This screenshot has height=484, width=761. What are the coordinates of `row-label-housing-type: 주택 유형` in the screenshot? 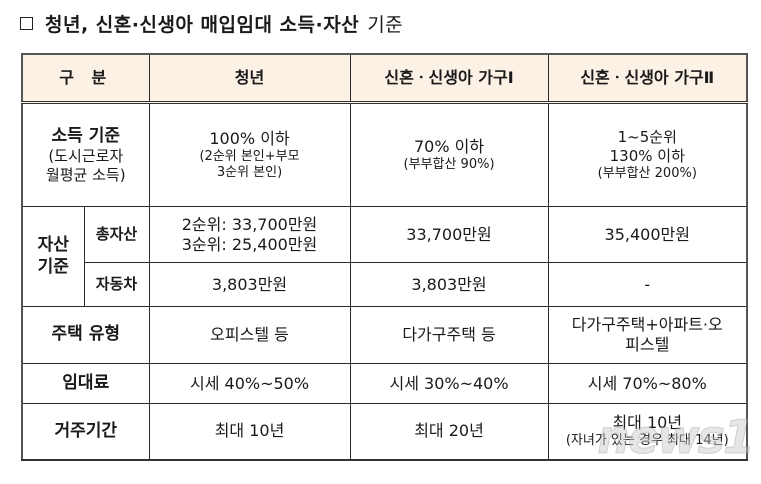 It's located at (85, 335).